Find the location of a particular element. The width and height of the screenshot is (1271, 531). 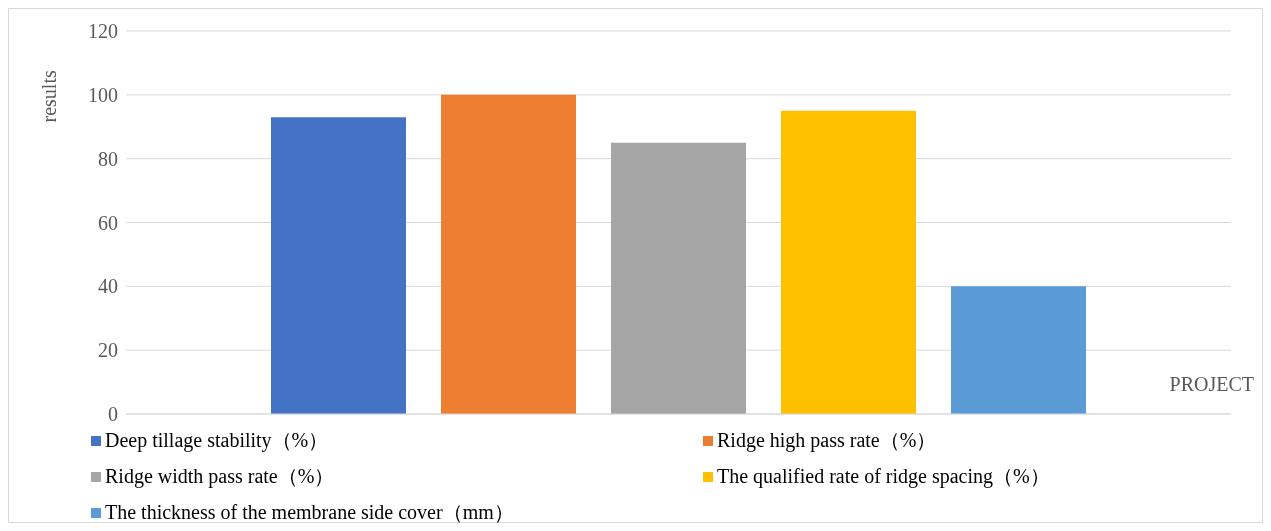

legend-label: Ridge high pass rate（%） is located at coordinates (827, 441).